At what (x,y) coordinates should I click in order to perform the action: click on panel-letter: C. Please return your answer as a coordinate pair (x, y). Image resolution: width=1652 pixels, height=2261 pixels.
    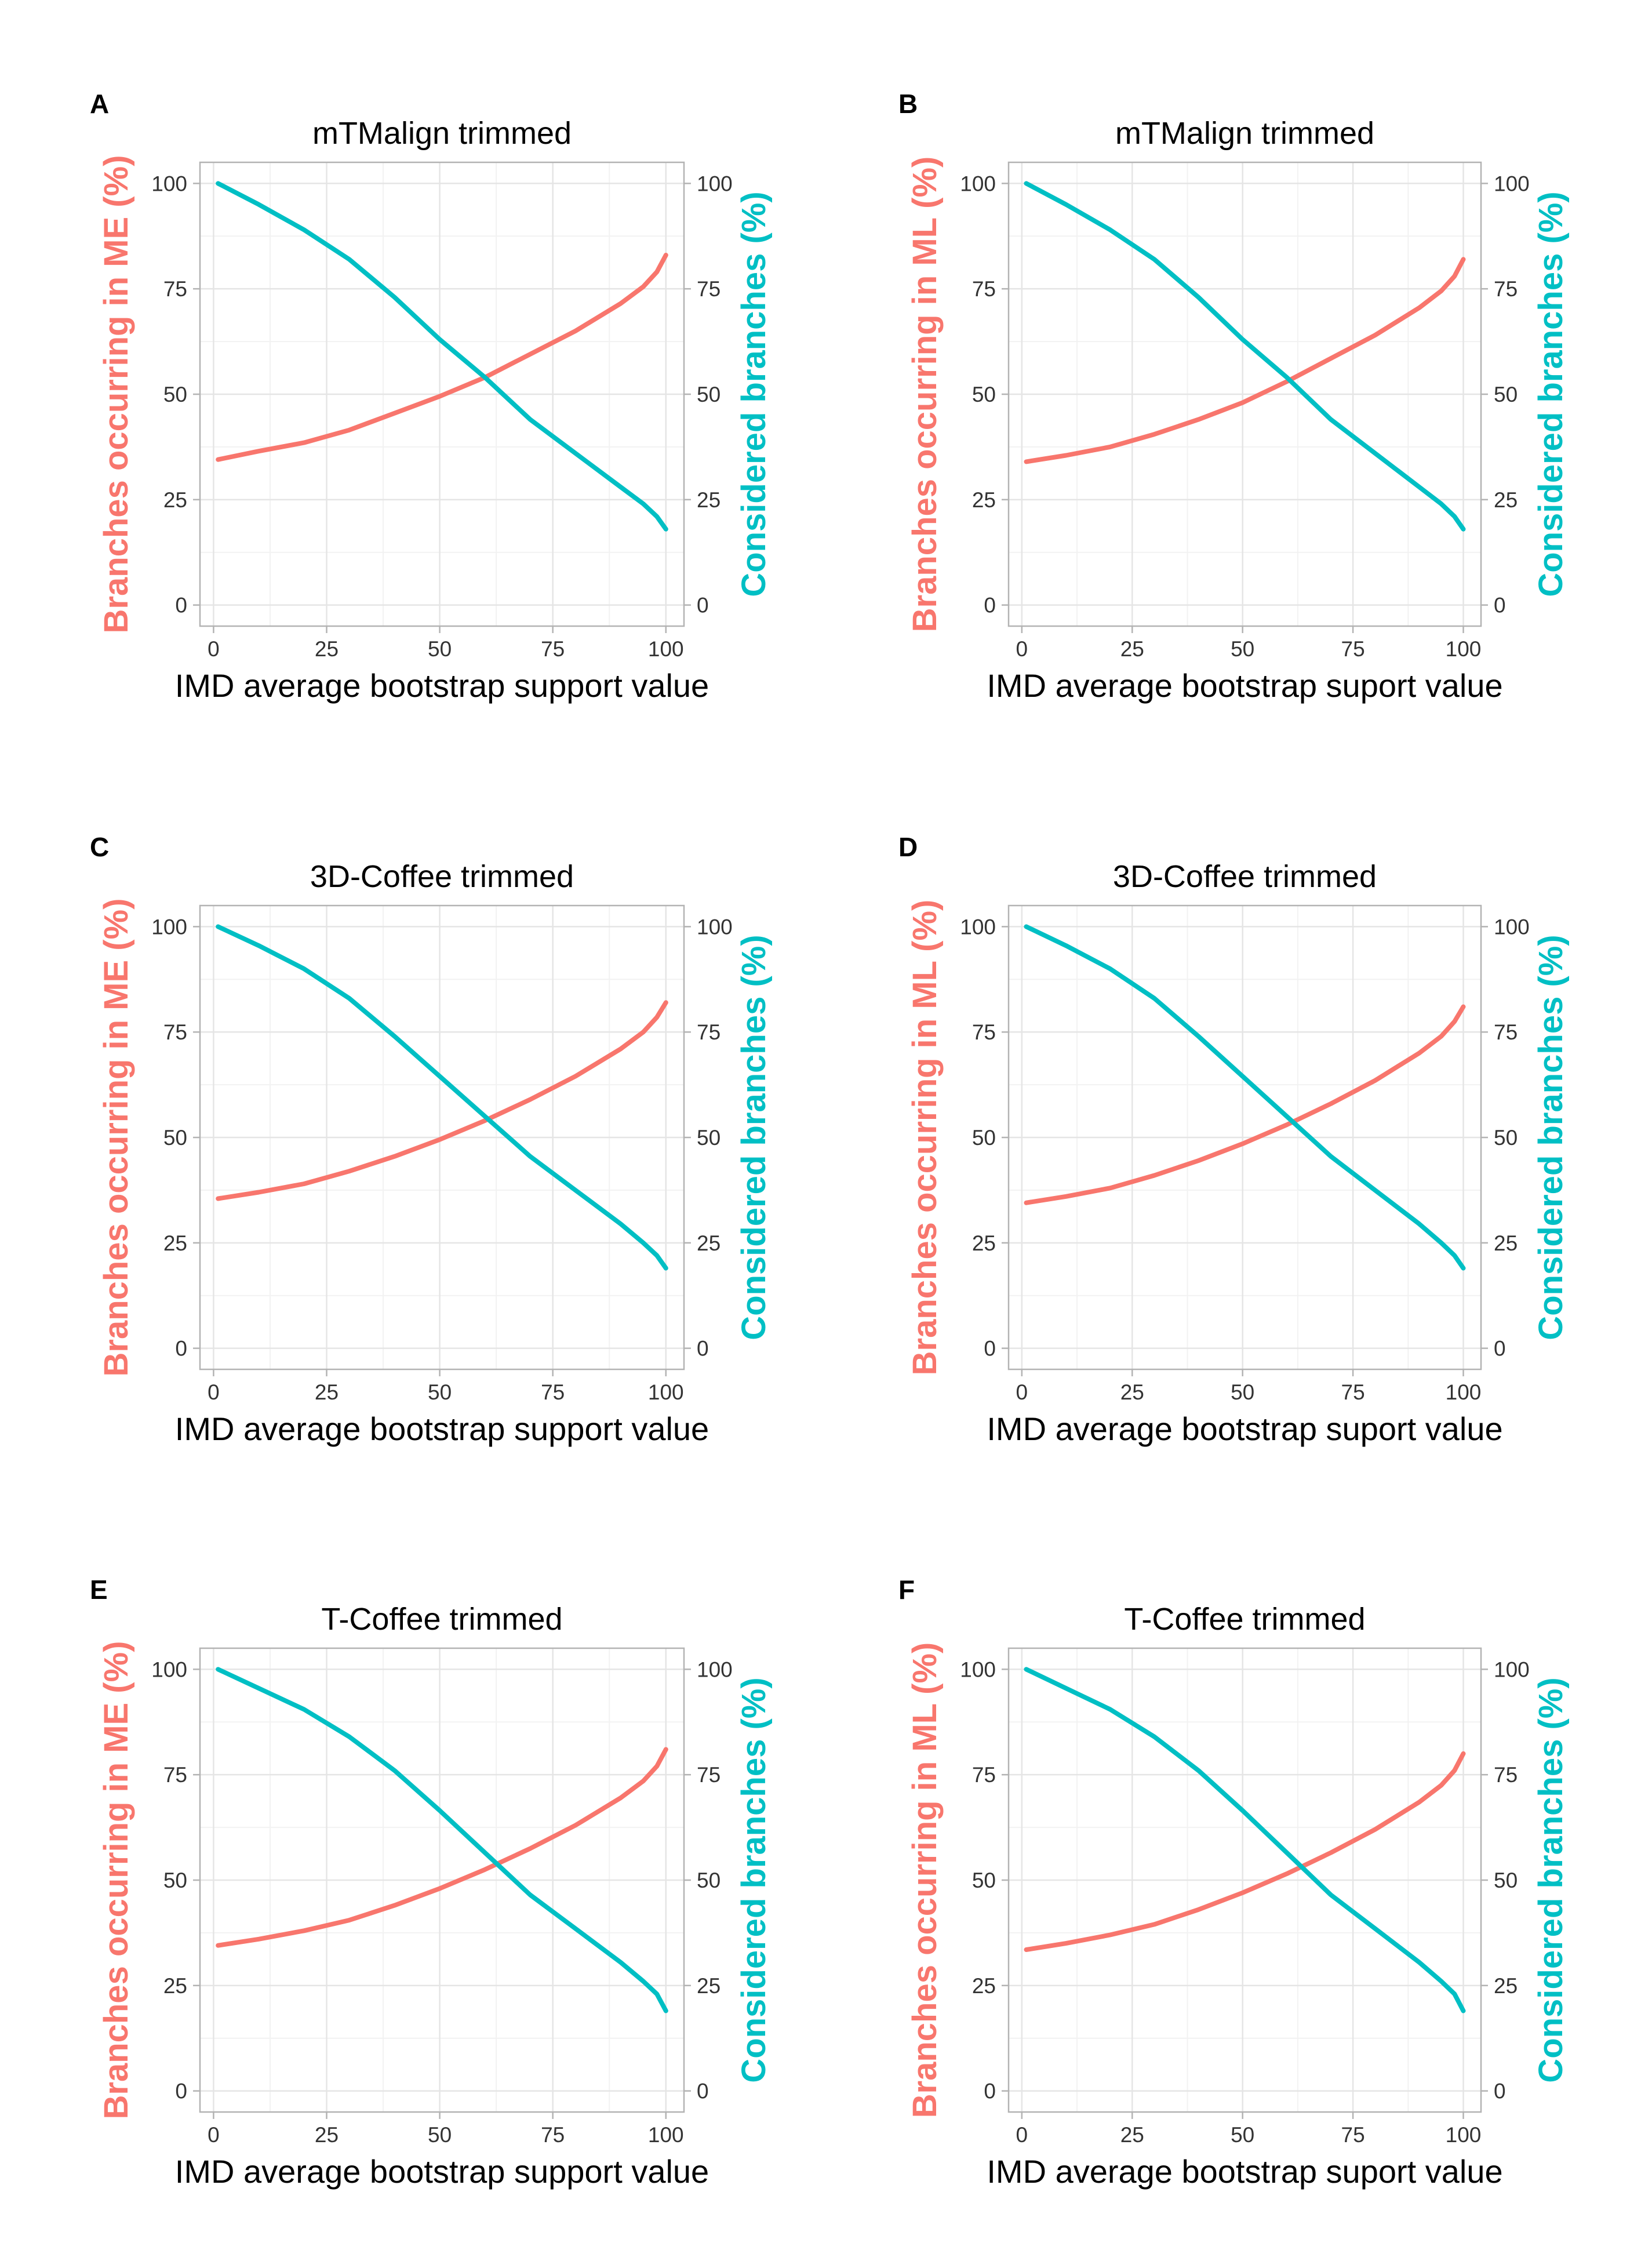
    Looking at the image, I should click on (99, 847).